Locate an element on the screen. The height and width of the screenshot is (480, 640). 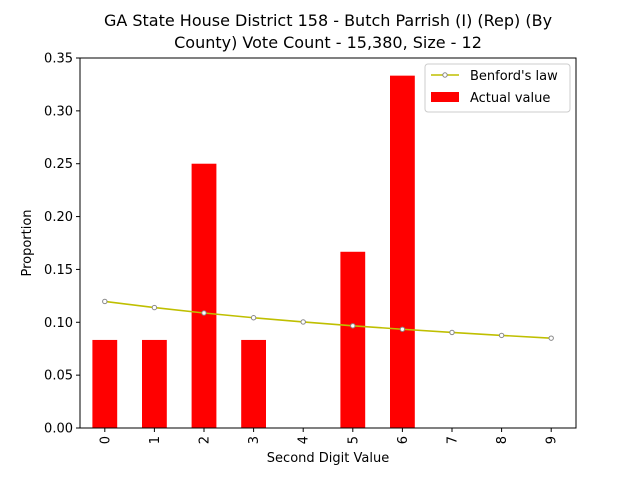
x-tick-label: 7 is located at coordinates (453, 440).